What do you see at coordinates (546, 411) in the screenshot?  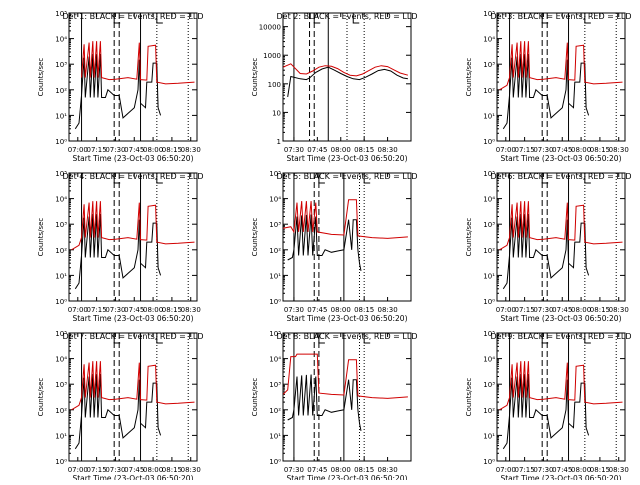 I see `series-line-events` at bounding box center [546, 411].